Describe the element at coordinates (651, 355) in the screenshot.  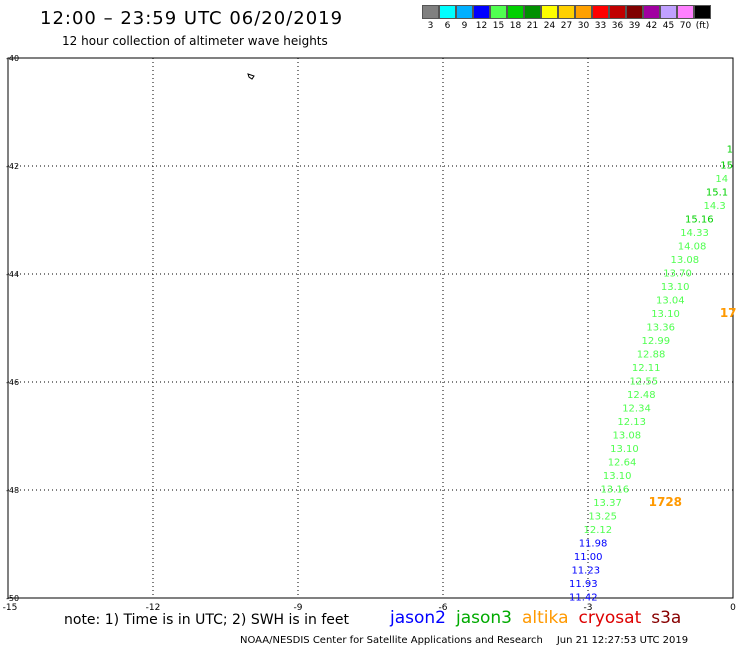
I see `wave-height-label: 12.88` at that location.